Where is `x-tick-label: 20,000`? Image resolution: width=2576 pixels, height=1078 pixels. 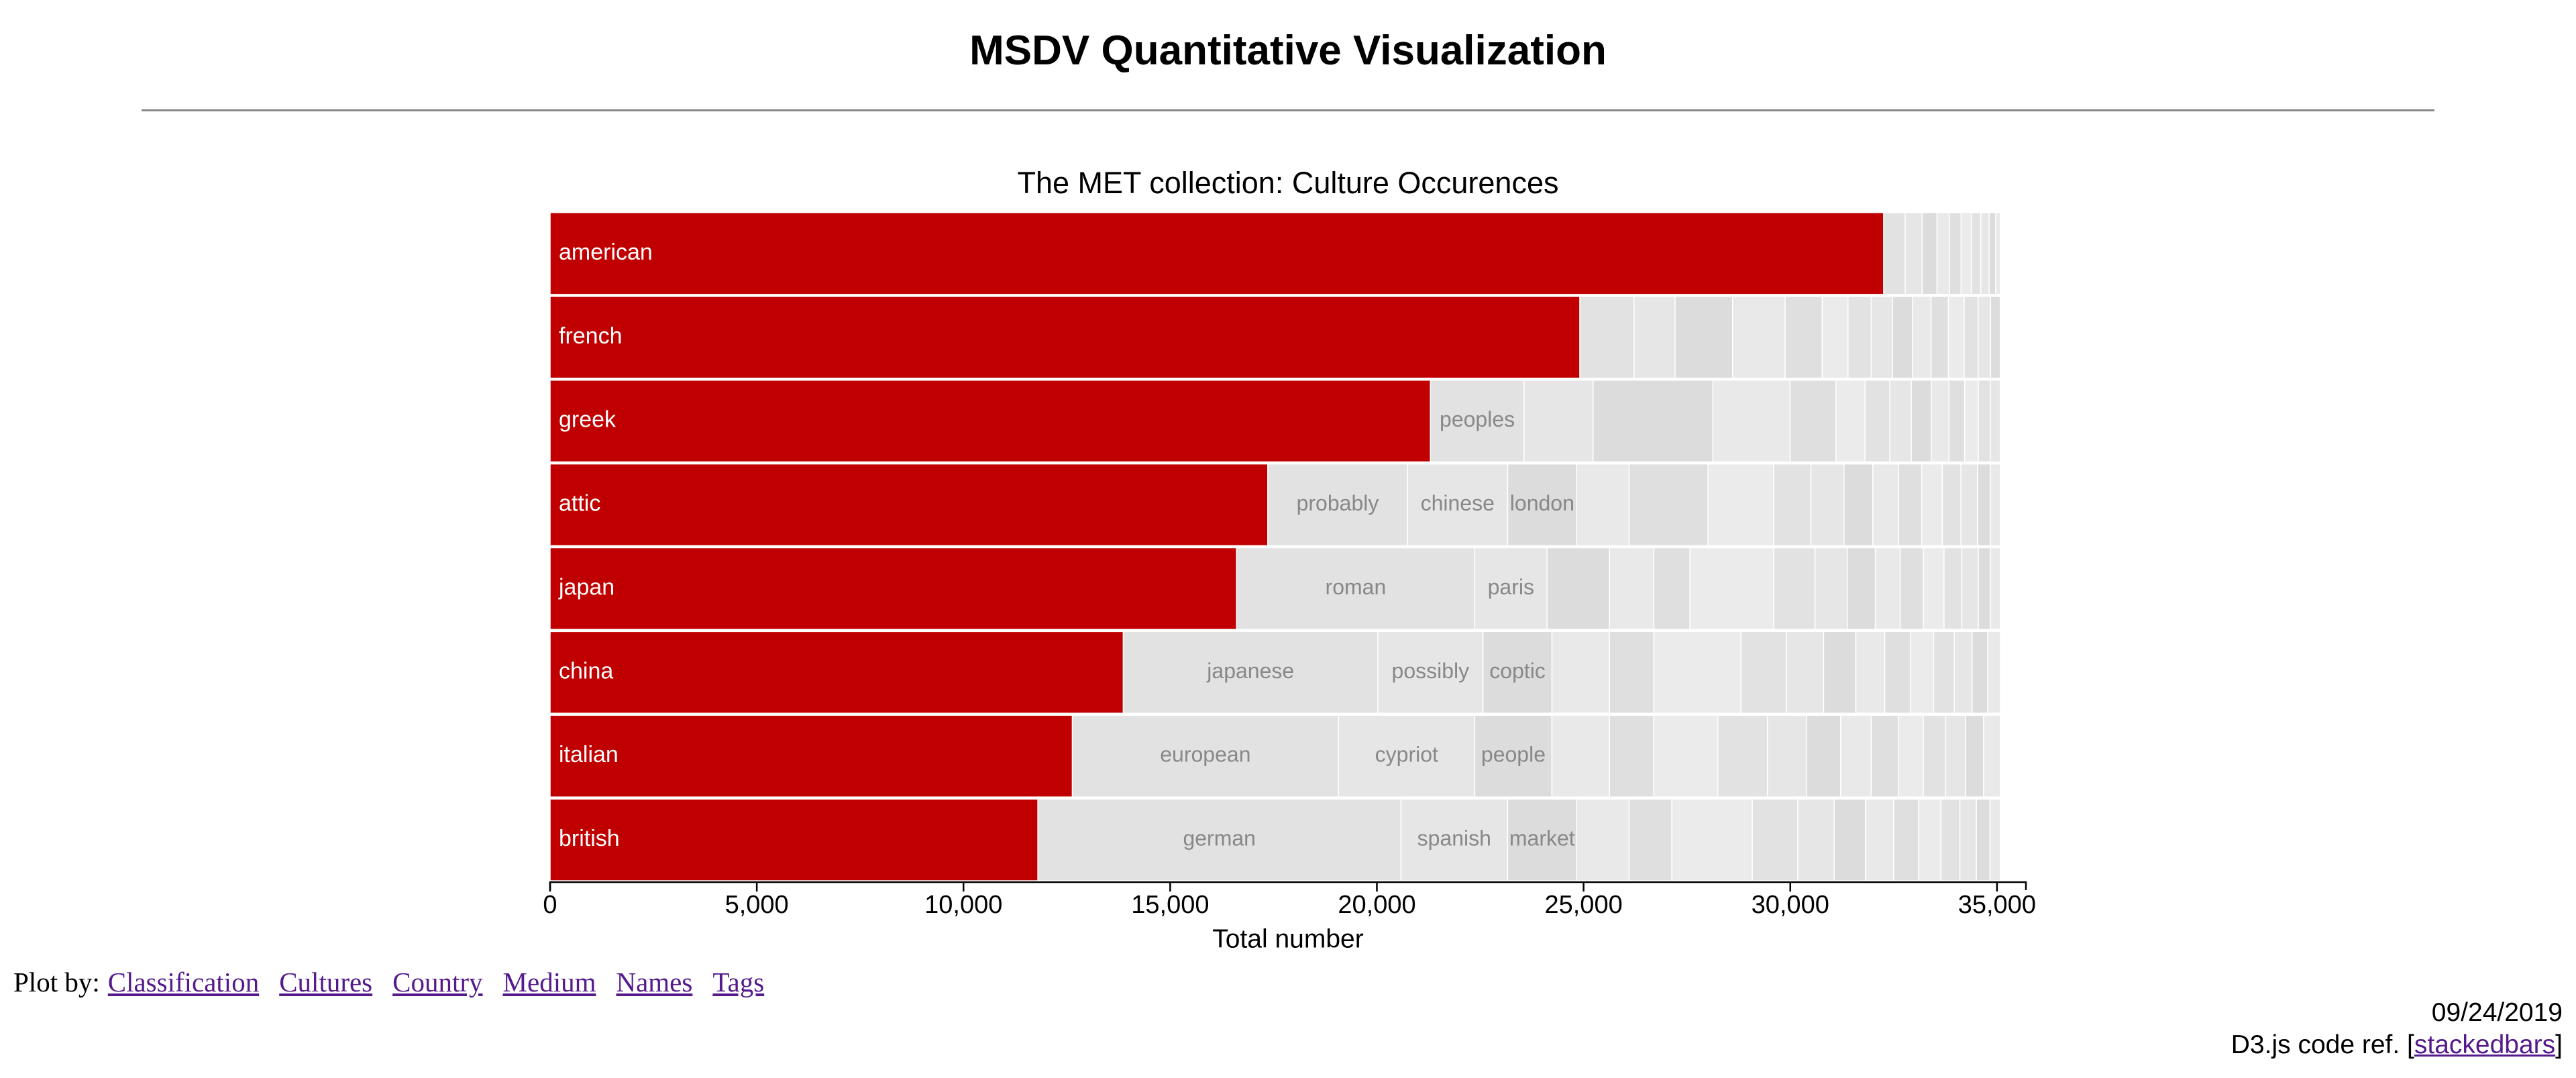
x-tick-label: 20,000 is located at coordinates (1376, 905).